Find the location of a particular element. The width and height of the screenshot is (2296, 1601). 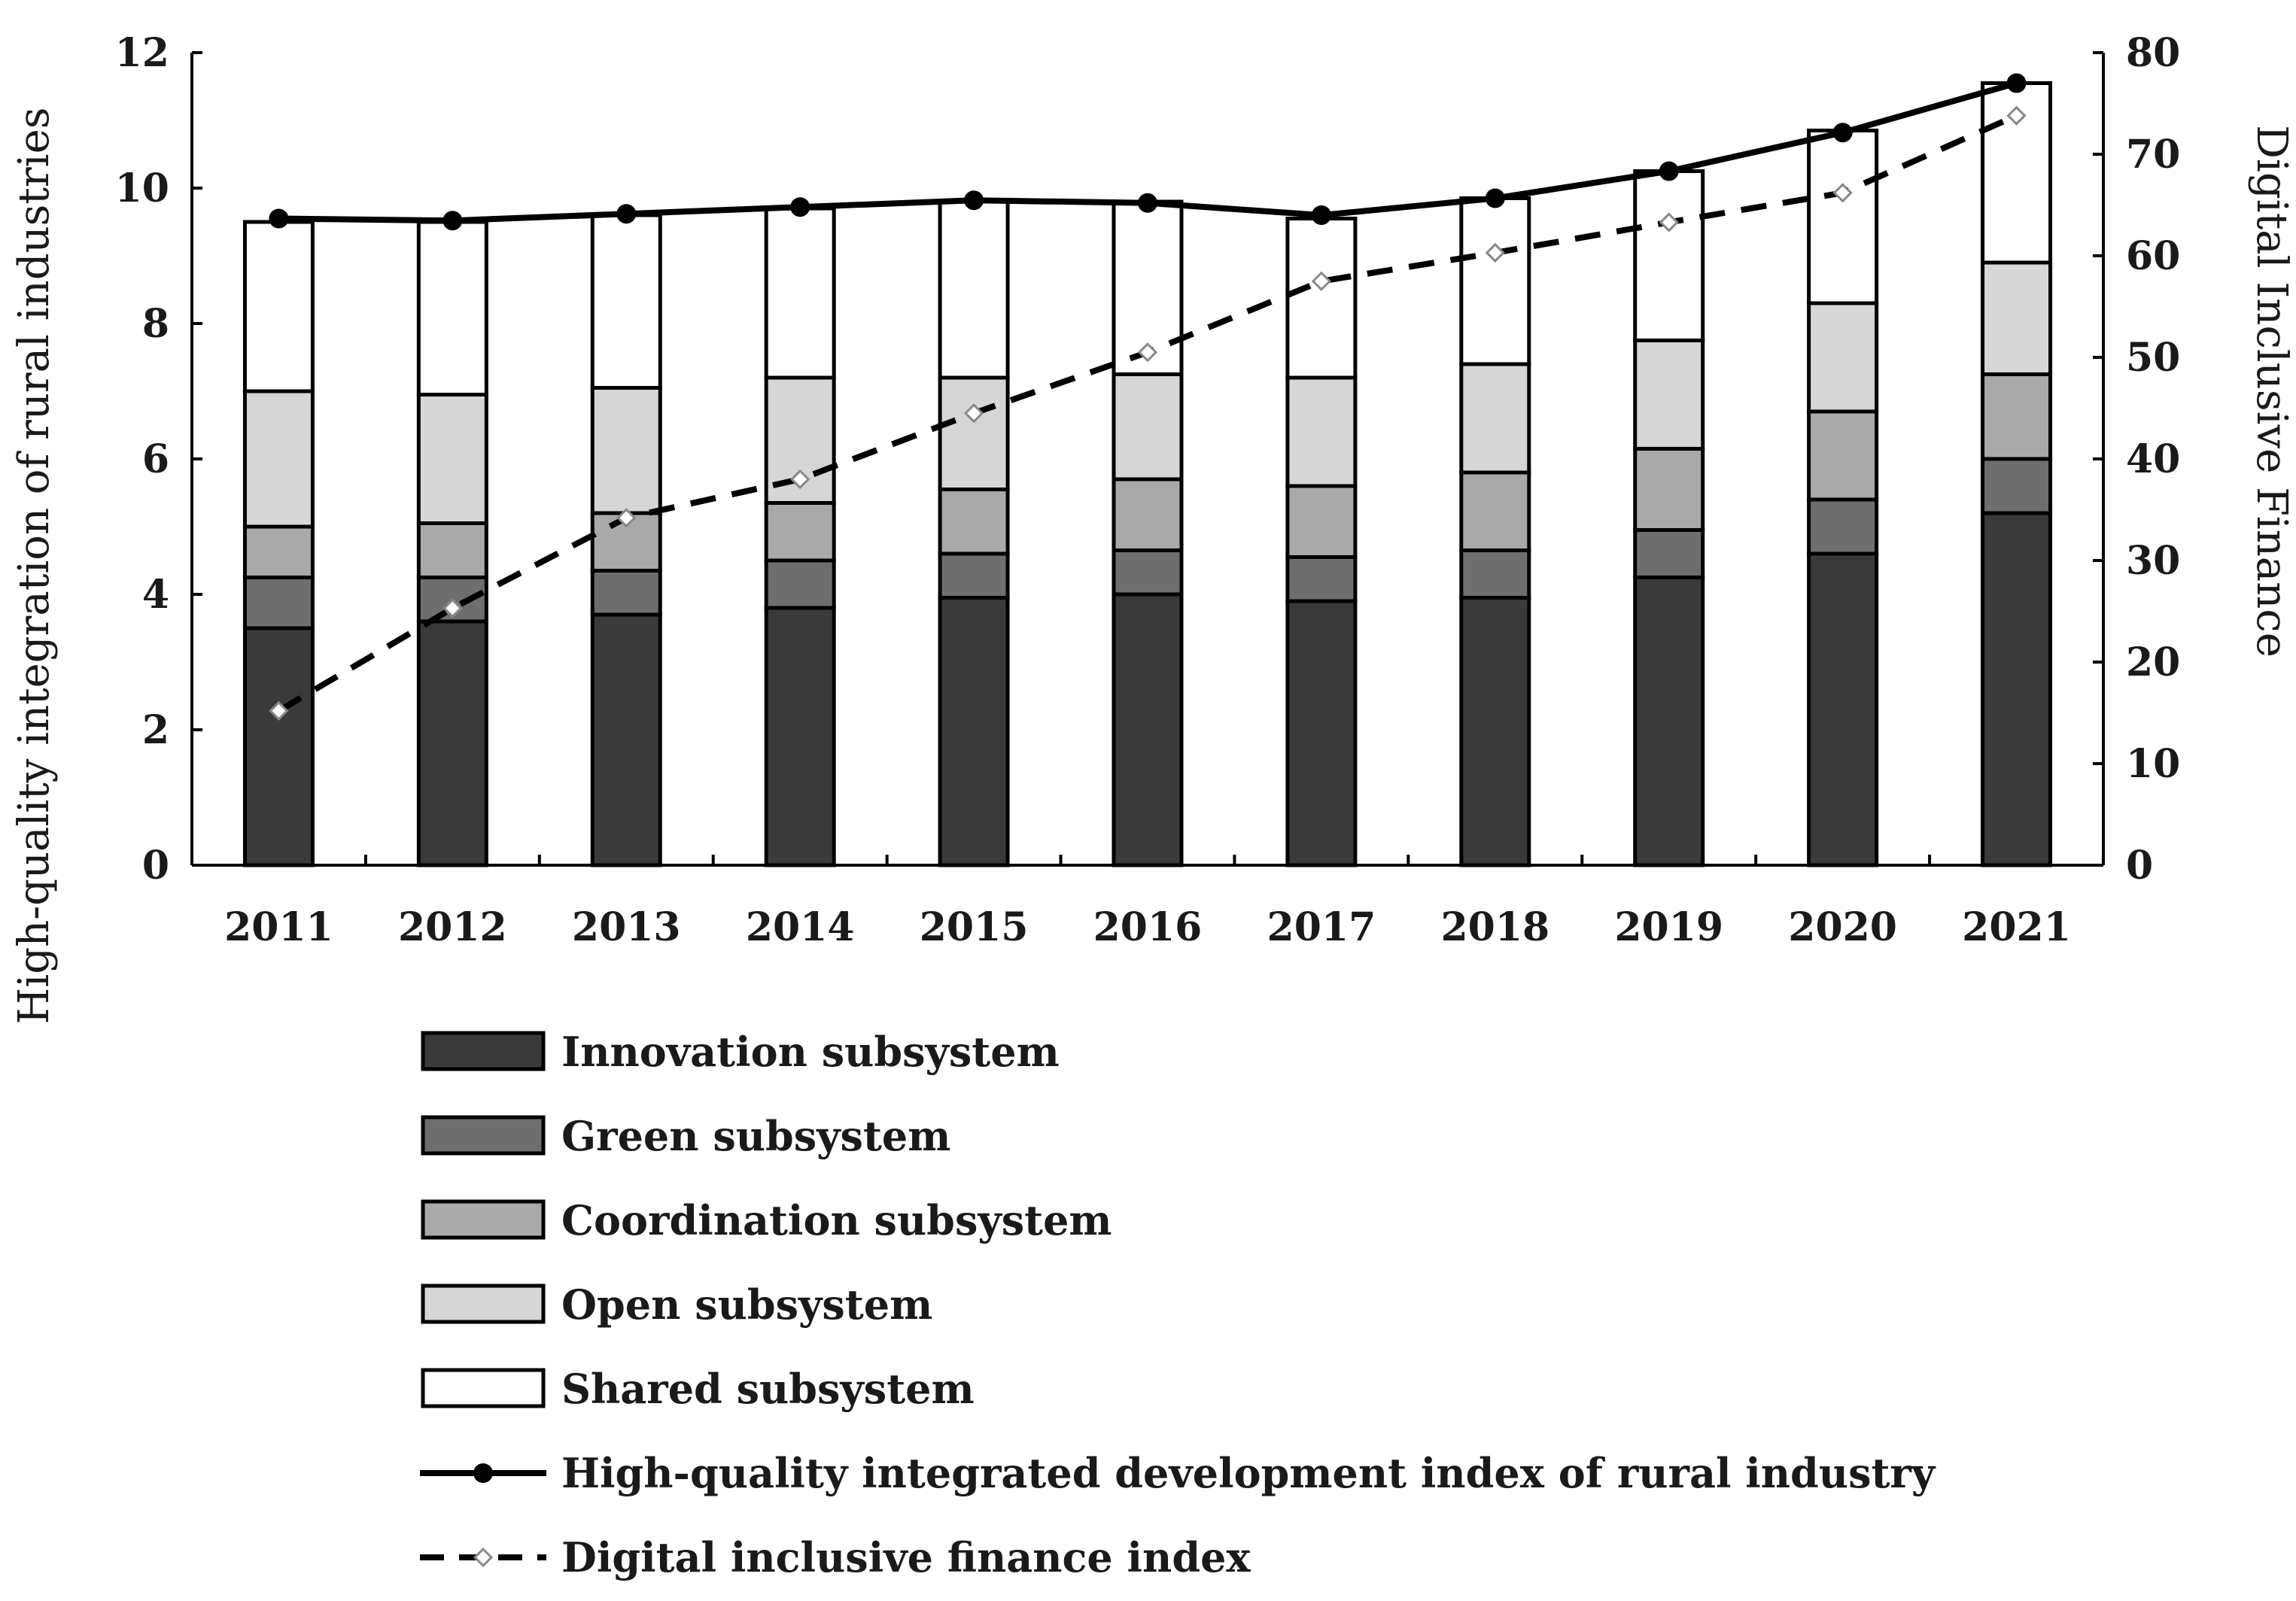

y-right-tick-label: 70 is located at coordinates (2153, 155).